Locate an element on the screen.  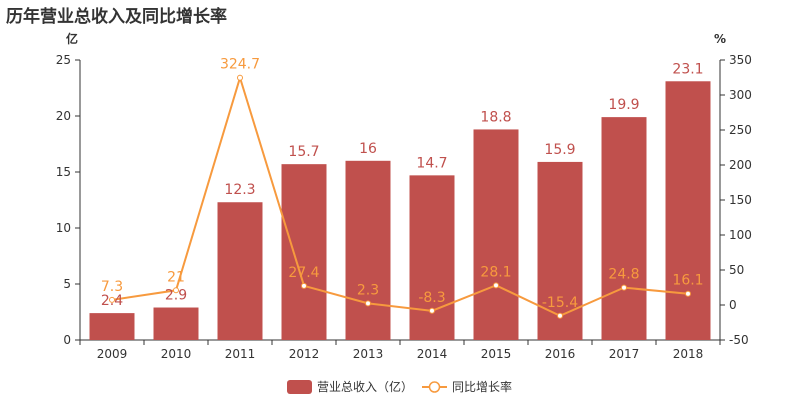
y-right-tick-label: 50 is located at coordinates (736, 270).